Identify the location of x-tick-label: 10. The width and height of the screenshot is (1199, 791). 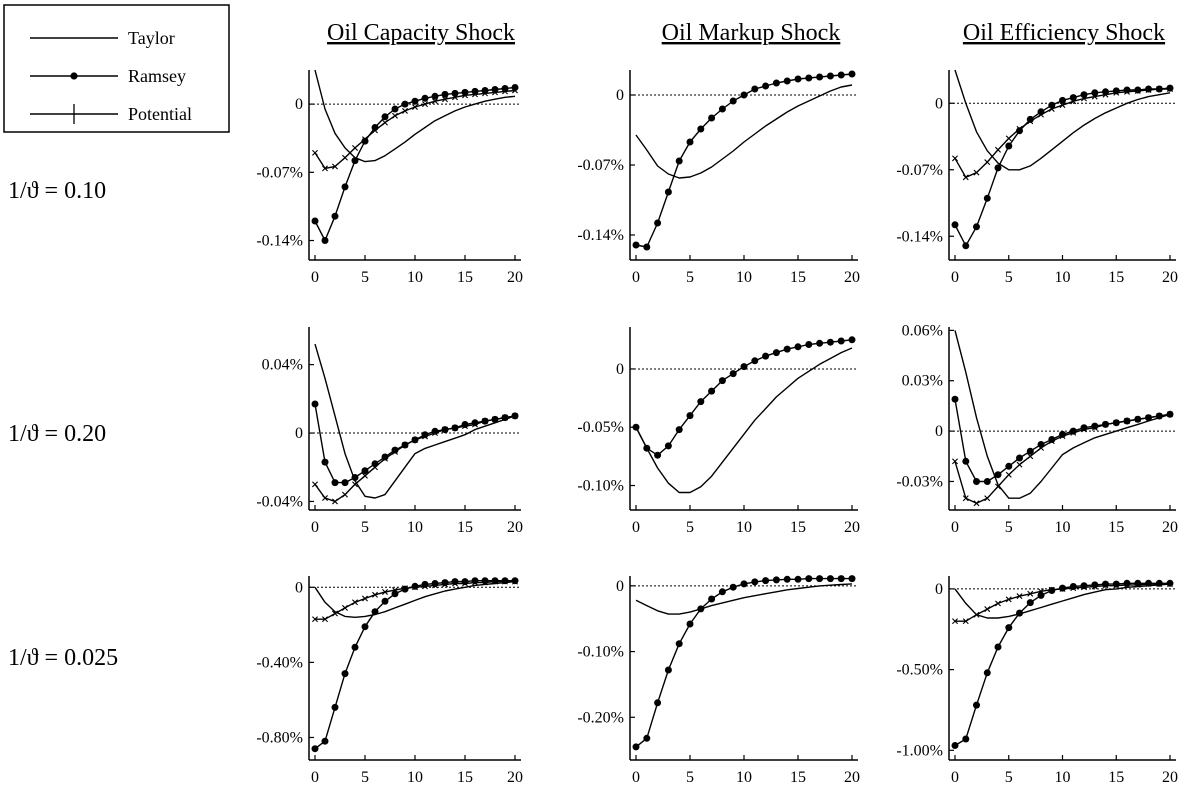
(744, 277).